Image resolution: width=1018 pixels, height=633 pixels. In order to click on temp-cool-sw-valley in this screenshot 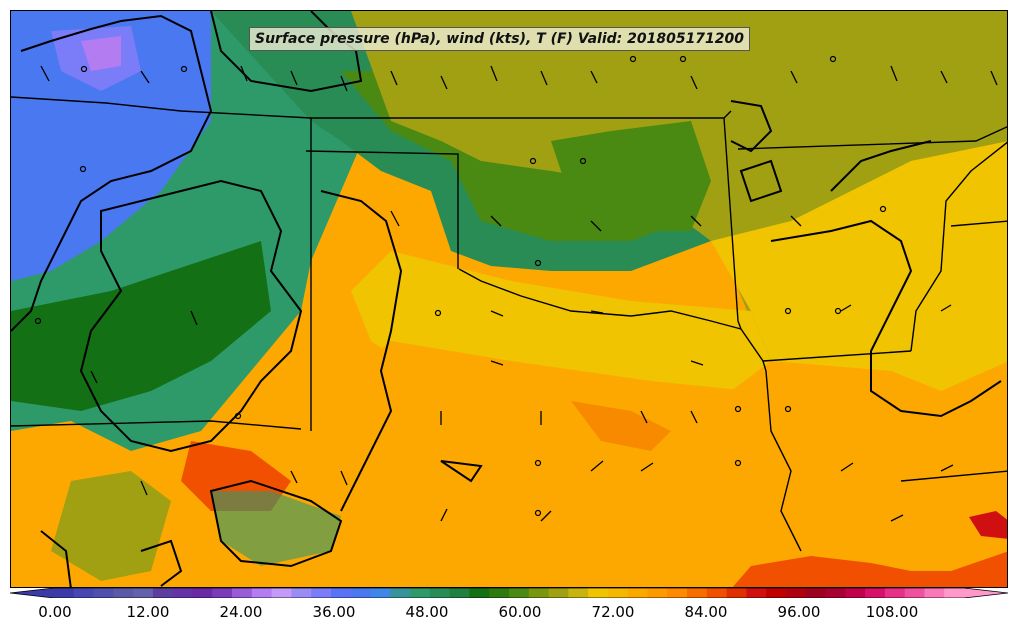, I will do `click(276, 528)`.